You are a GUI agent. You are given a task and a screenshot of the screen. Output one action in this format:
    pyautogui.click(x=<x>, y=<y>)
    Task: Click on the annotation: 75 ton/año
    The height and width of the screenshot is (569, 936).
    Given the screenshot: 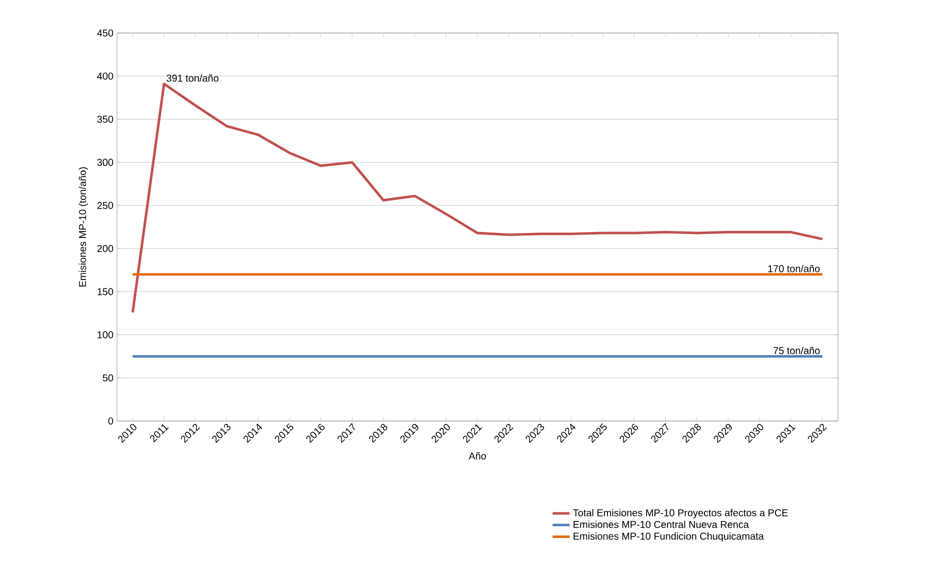 What is the action you would take?
    pyautogui.click(x=797, y=350)
    